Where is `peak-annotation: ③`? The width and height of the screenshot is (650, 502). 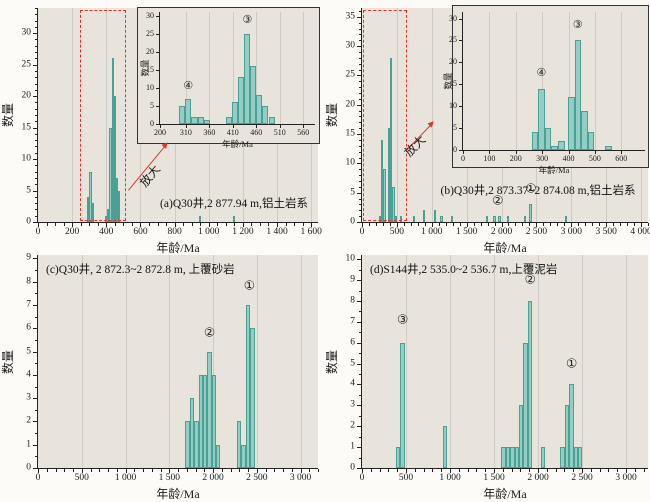 peak-annotation: ③ is located at coordinates (577, 25).